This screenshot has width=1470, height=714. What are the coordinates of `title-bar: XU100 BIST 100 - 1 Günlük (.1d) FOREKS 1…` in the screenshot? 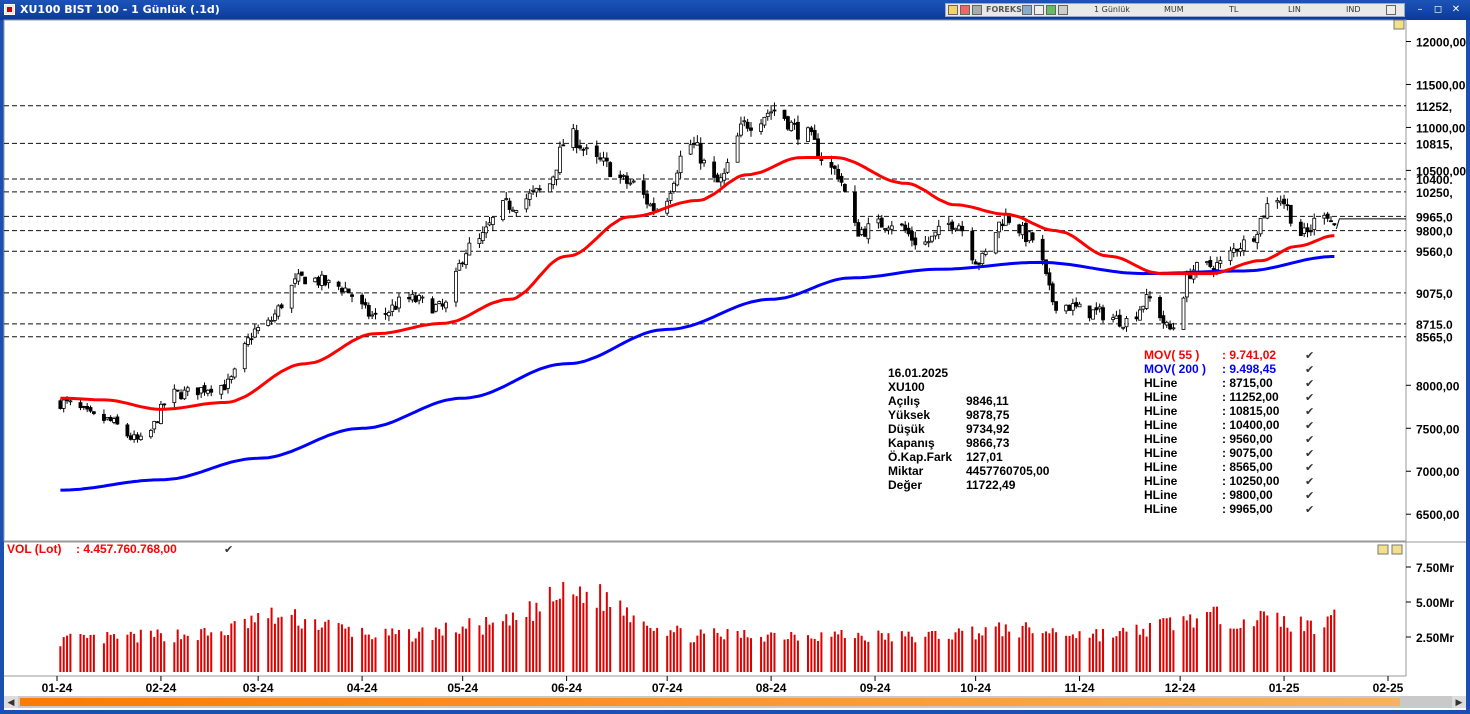 It's located at (735, 10).